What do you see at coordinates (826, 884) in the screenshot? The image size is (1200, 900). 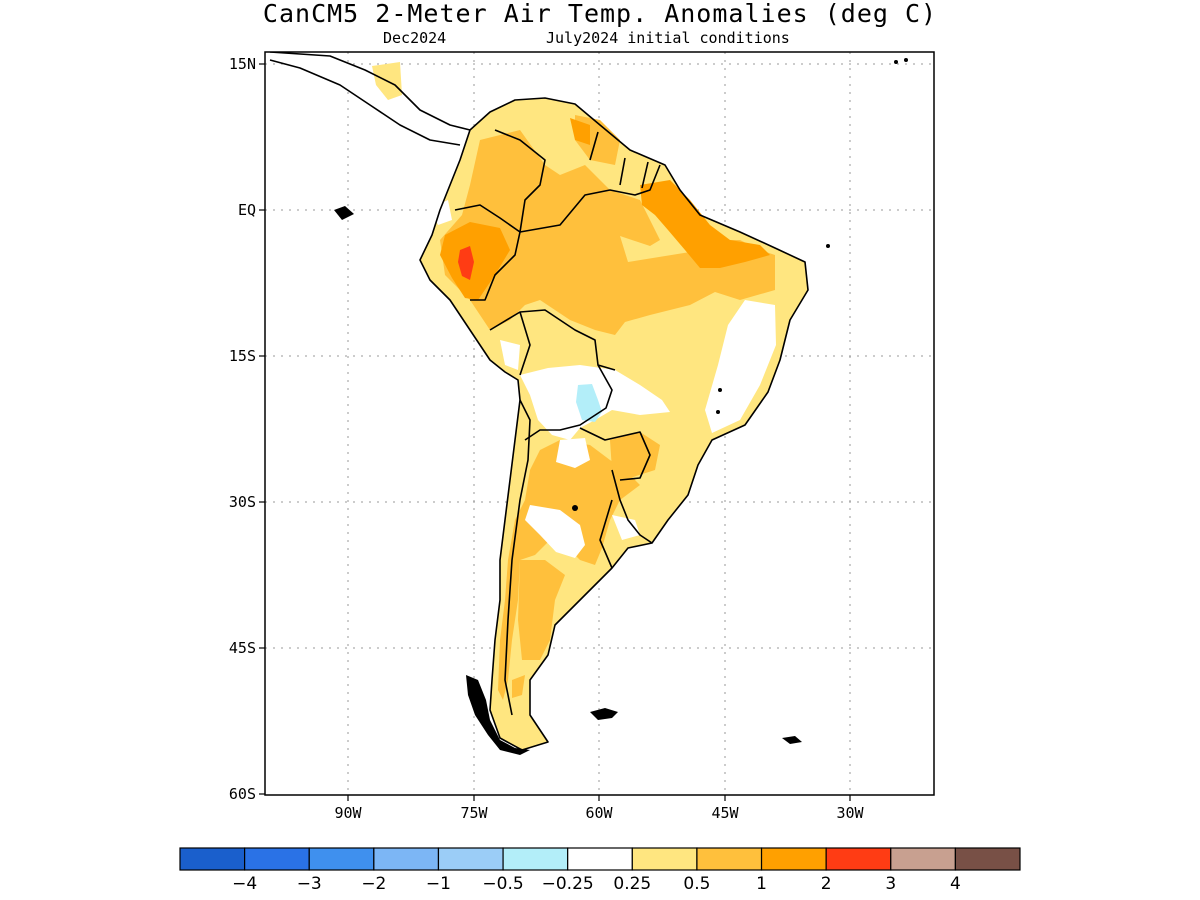 I see `colorbar-tick-label: 2` at bounding box center [826, 884].